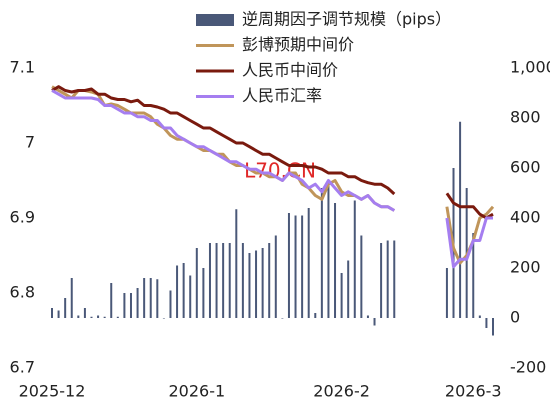  Describe the element at coordinates (525, 117) in the screenshot. I see `y2-tick-label: 800` at that location.